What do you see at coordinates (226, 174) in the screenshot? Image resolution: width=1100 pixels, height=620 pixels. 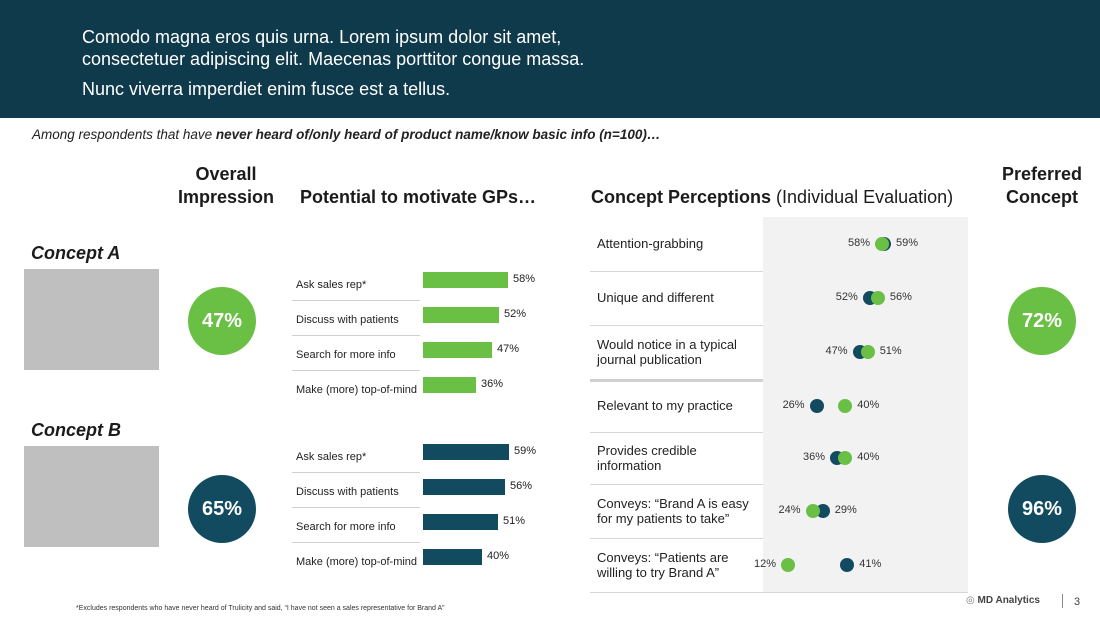 I see `overall-heading-line-1: Overall` at bounding box center [226, 174].